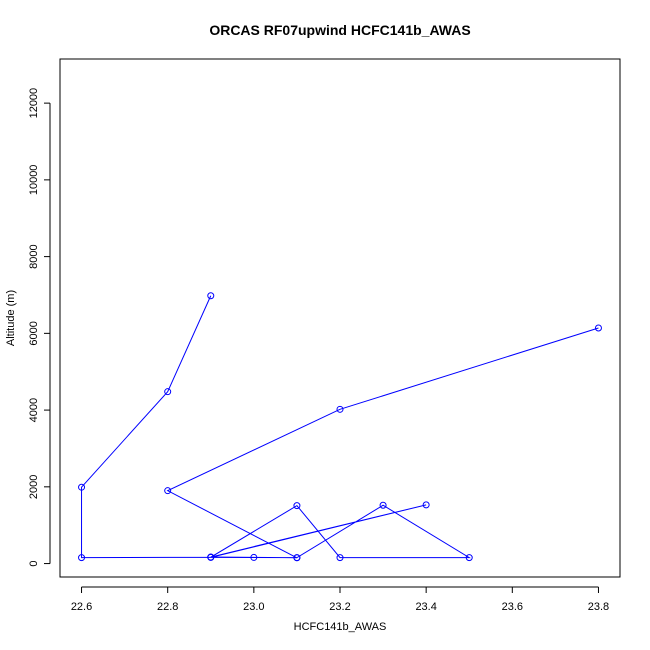 This screenshot has width=650, height=650. Describe the element at coordinates (598, 607) in the screenshot. I see `x-tick-label: 23.8` at that location.